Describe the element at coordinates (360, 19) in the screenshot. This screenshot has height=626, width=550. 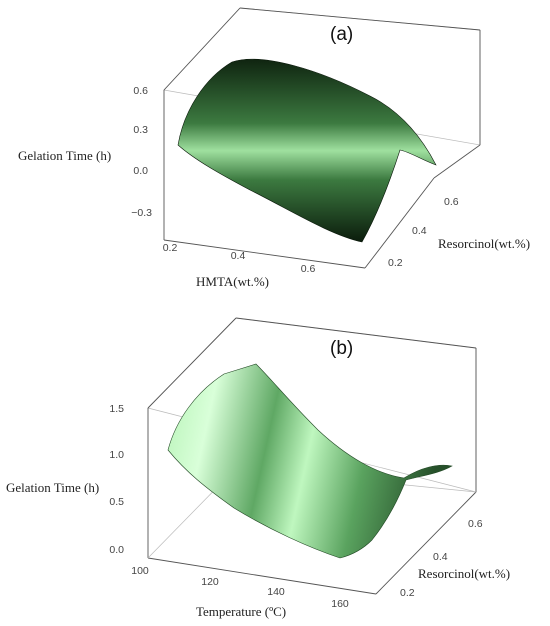
I see `top-back-edge-a` at that location.